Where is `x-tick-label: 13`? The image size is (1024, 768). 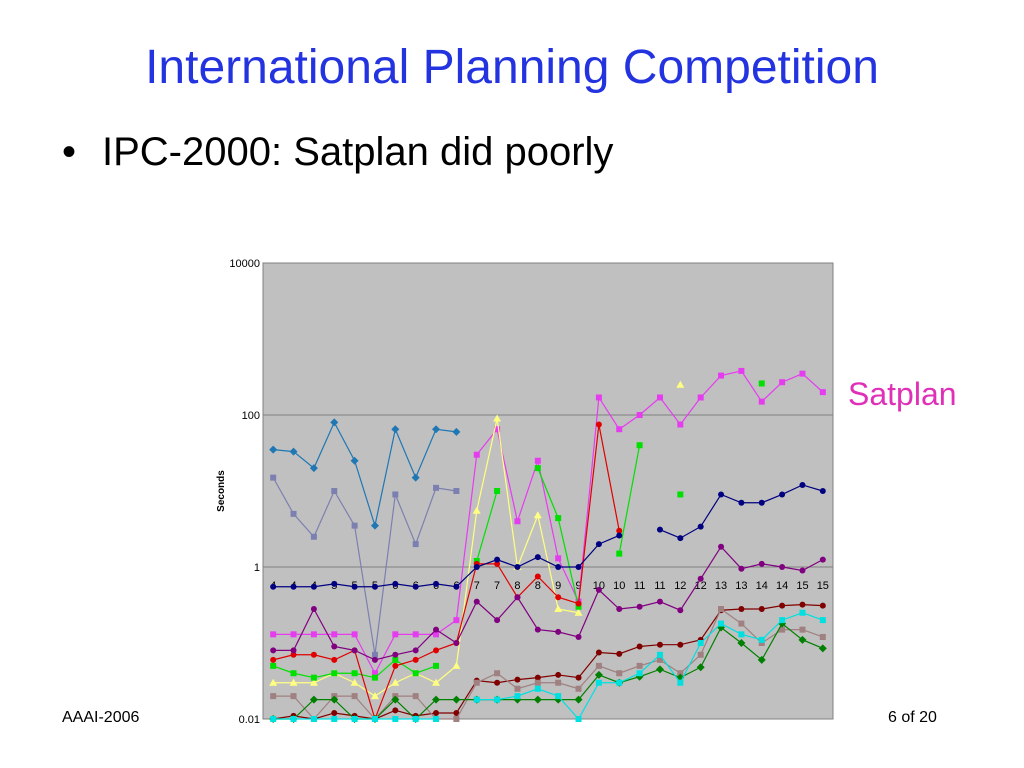
x-tick-label: 13 is located at coordinates (741, 586).